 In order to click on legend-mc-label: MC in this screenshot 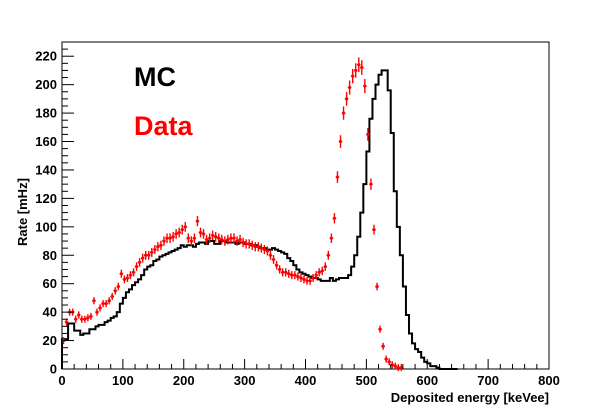, I will do `click(155, 77)`.